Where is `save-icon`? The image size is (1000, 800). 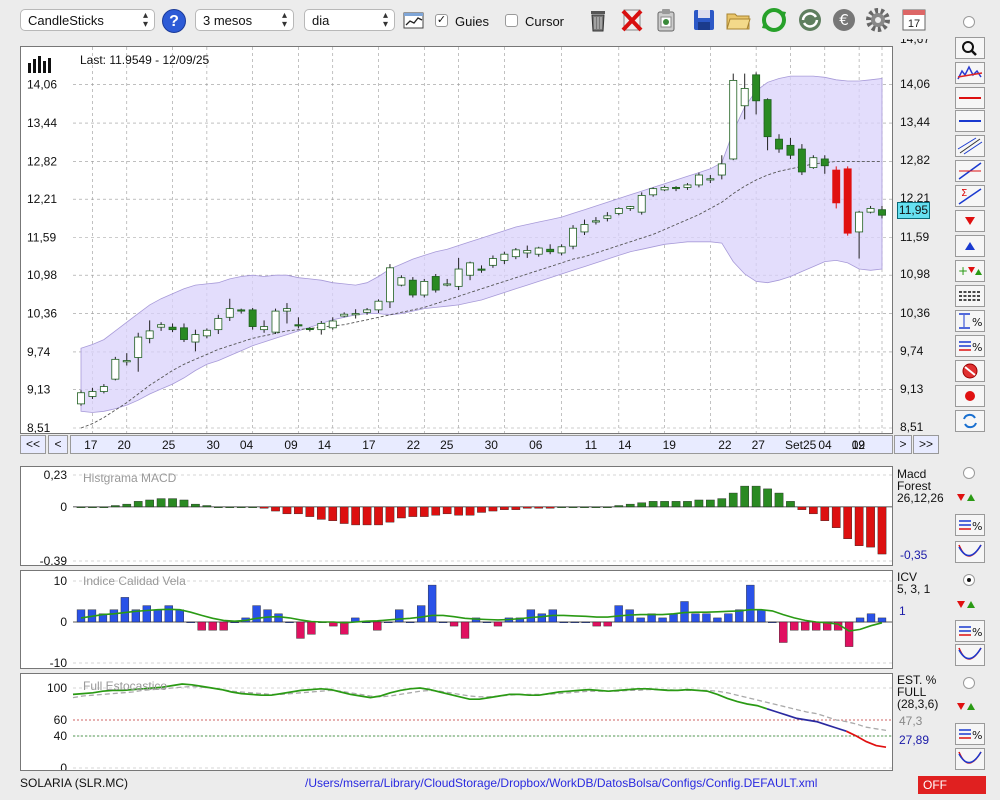
save-icon is located at coordinates (704, 20).